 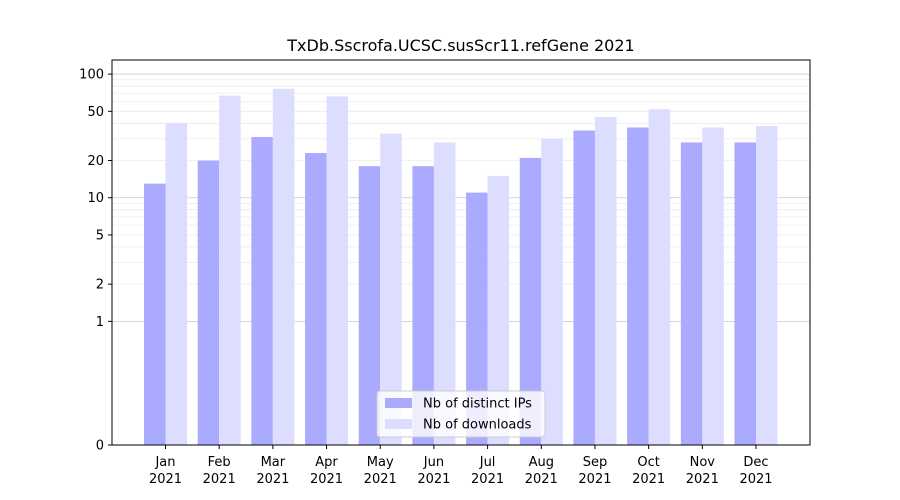 What do you see at coordinates (541, 462) in the screenshot?
I see `x-tick-label-month: Aug` at bounding box center [541, 462].